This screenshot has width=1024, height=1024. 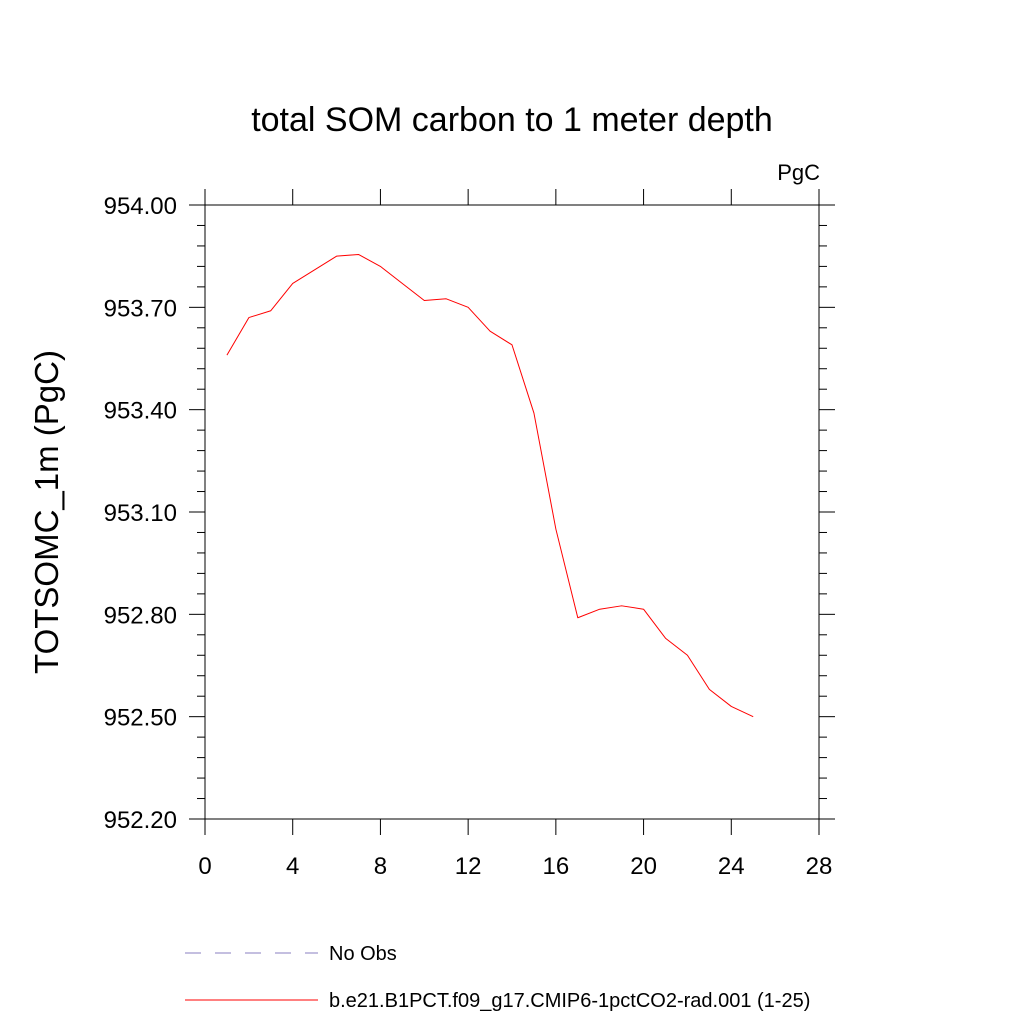 What do you see at coordinates (204, 866) in the screenshot?
I see `x-tick-label: 0` at bounding box center [204, 866].